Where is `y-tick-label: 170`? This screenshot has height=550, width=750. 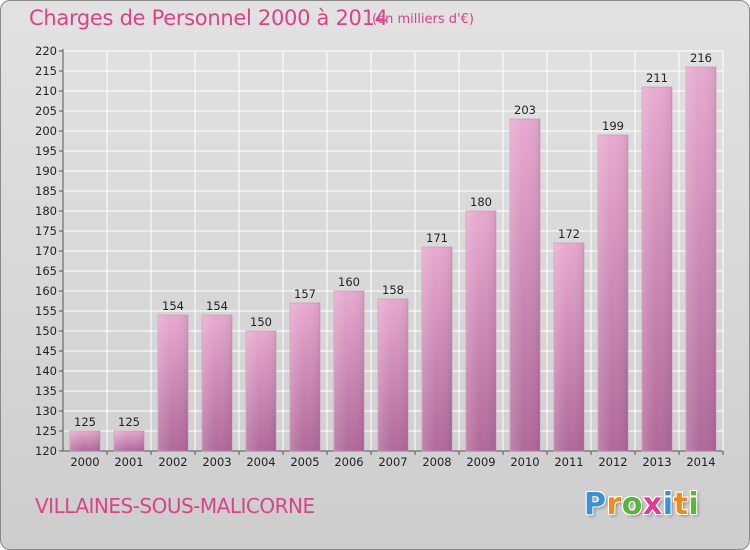
y-tick-label: 170 is located at coordinates (46, 251).